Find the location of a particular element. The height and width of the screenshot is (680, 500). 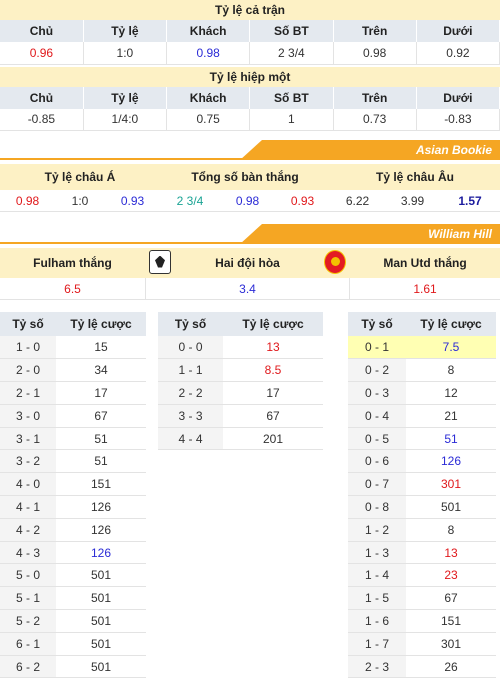

score-cell: 2 - 1 is located at coordinates (28, 393).